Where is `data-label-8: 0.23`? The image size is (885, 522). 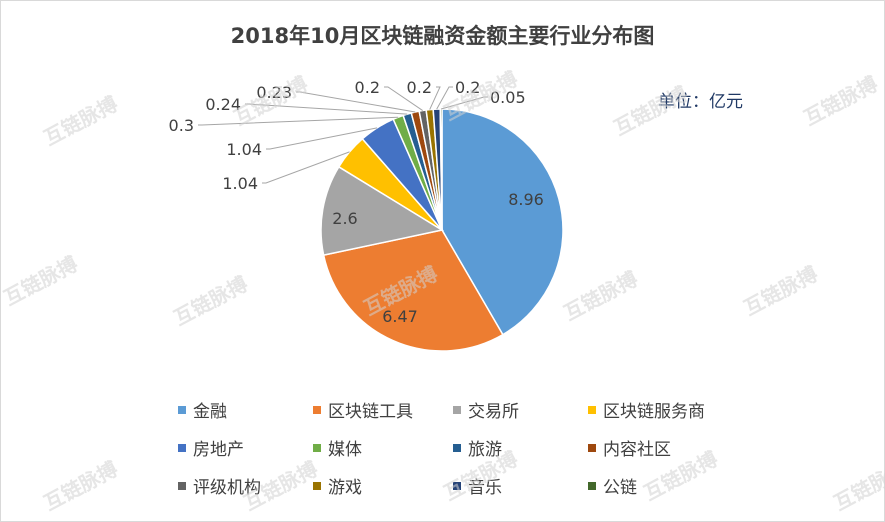 data-label-8: 0.23 is located at coordinates (274, 92).